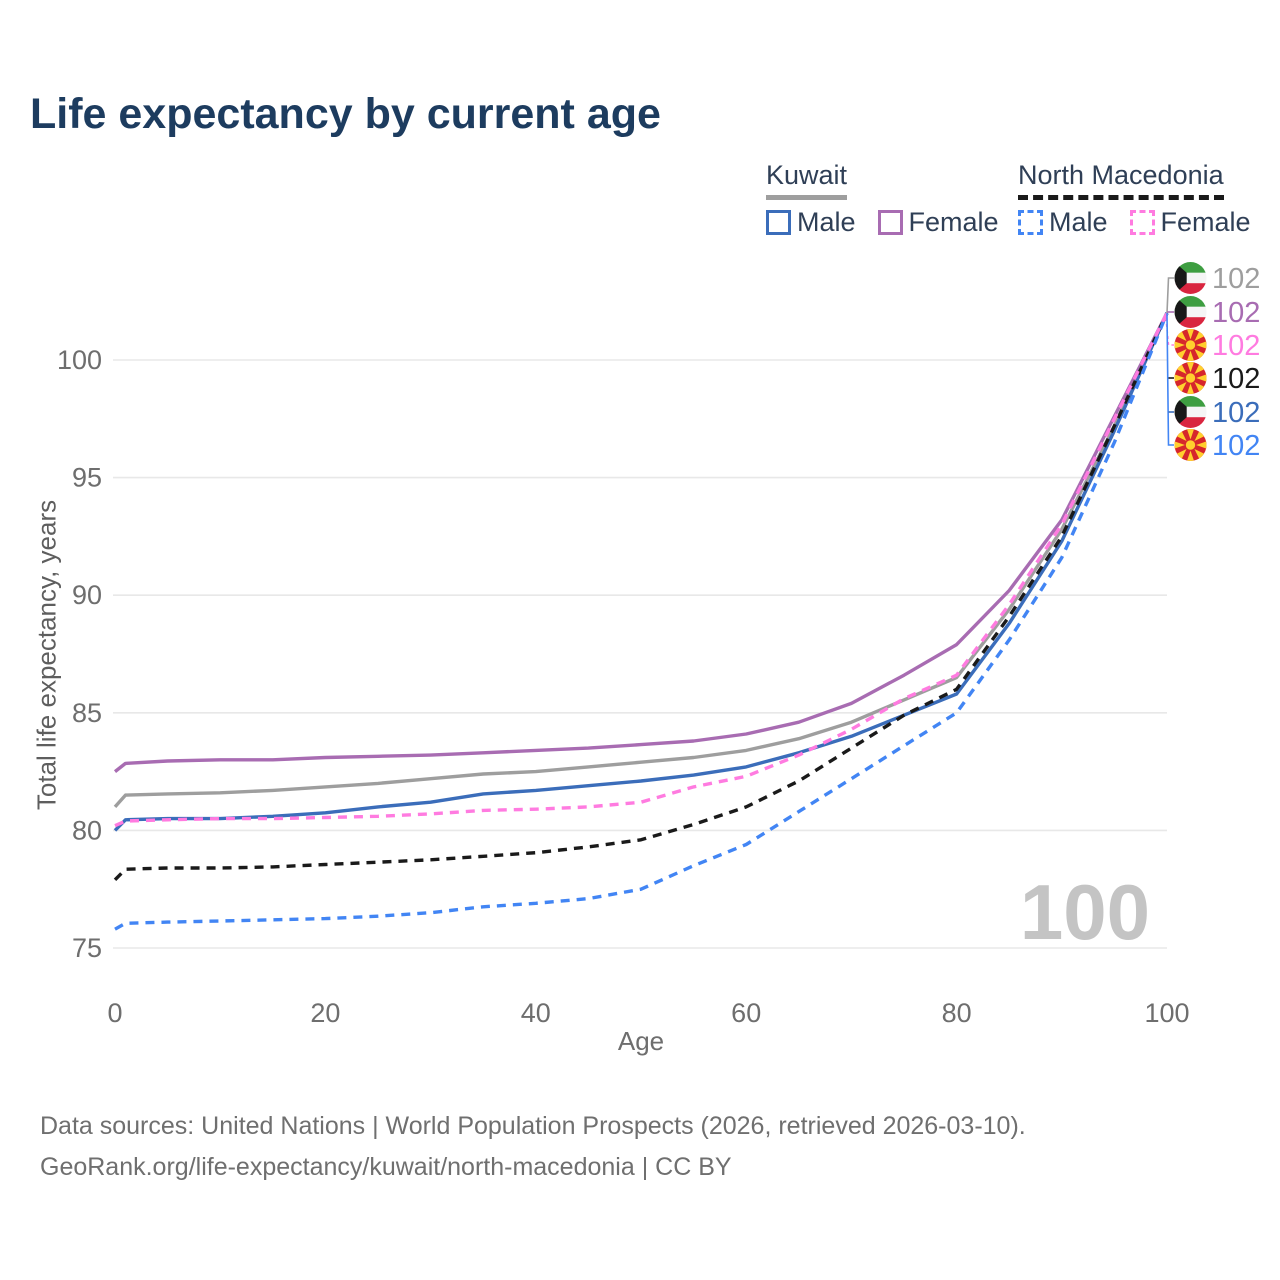  What do you see at coordinates (953, 222) in the screenshot?
I see `kuwait-female-label: Female` at bounding box center [953, 222].